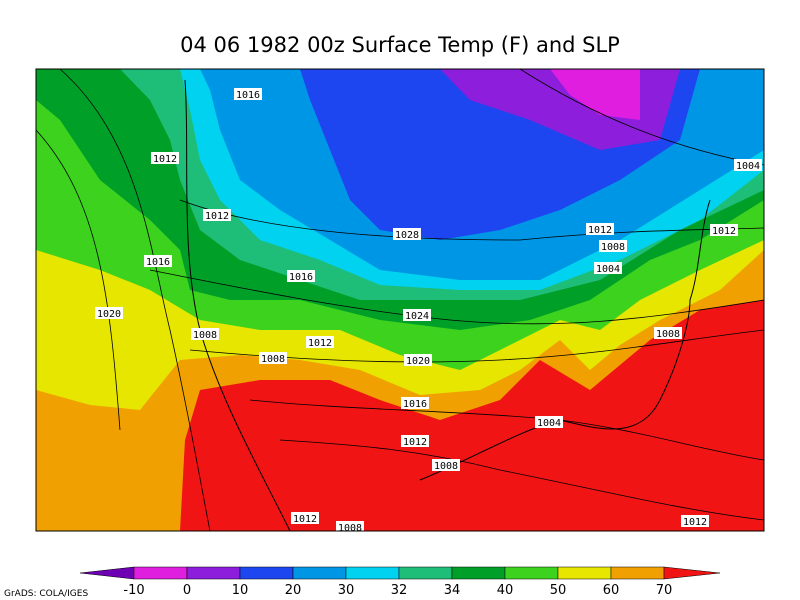 The height and width of the screenshot is (600, 800). Describe the element at coordinates (400, 582) in the screenshot. I see `colorbar: -10 0 10 20 30 32 34 40 50 60 70` at that location.